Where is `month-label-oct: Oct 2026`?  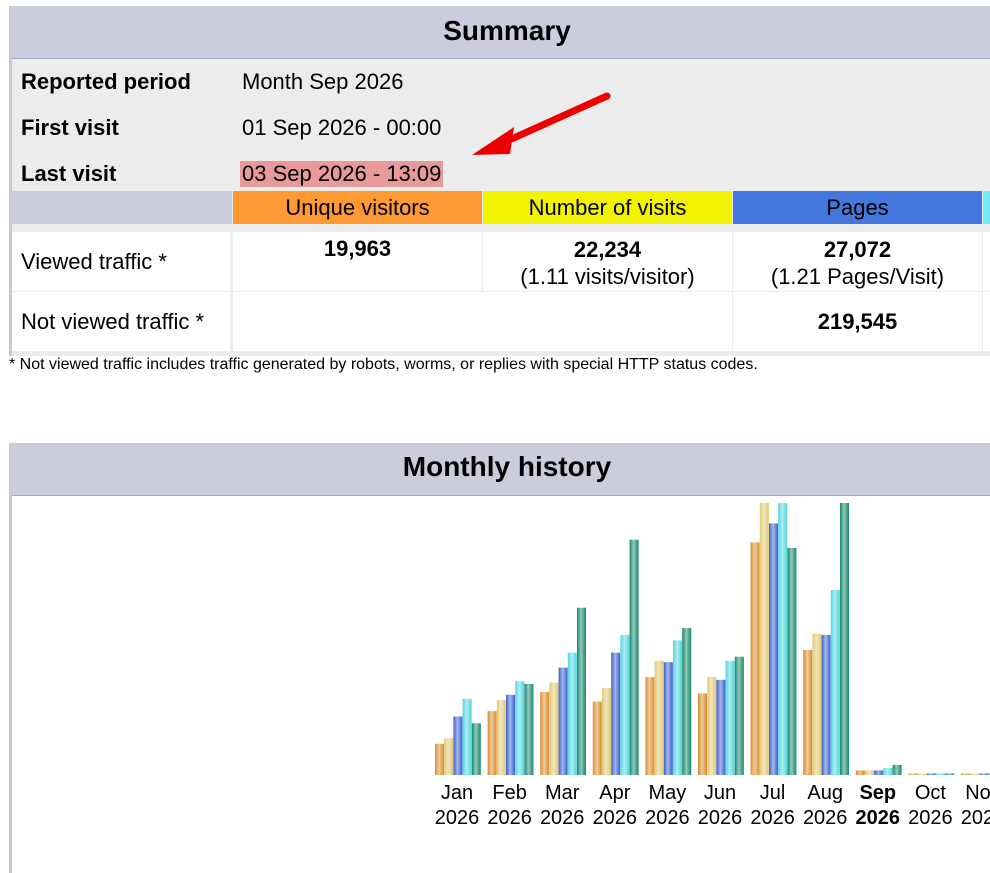
month-label-oct: Oct 2026 is located at coordinates (930, 806).